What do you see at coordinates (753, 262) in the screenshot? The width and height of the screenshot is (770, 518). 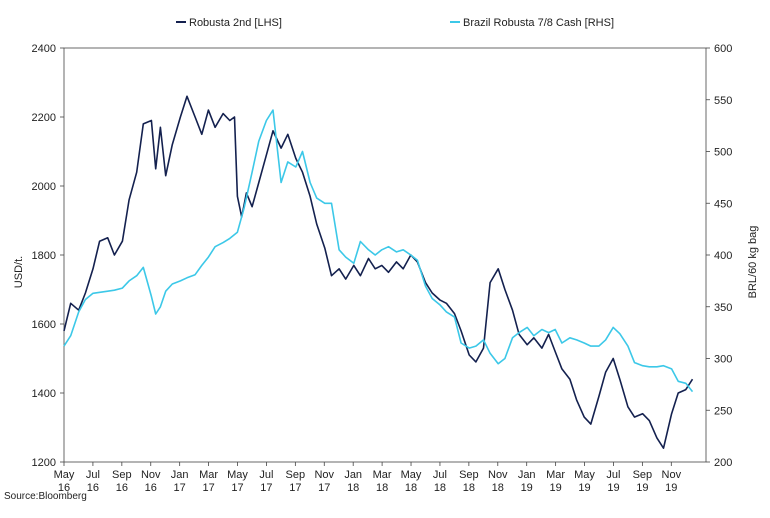 I see `right-axis-title: BRL/60 kg bag` at bounding box center [753, 262].